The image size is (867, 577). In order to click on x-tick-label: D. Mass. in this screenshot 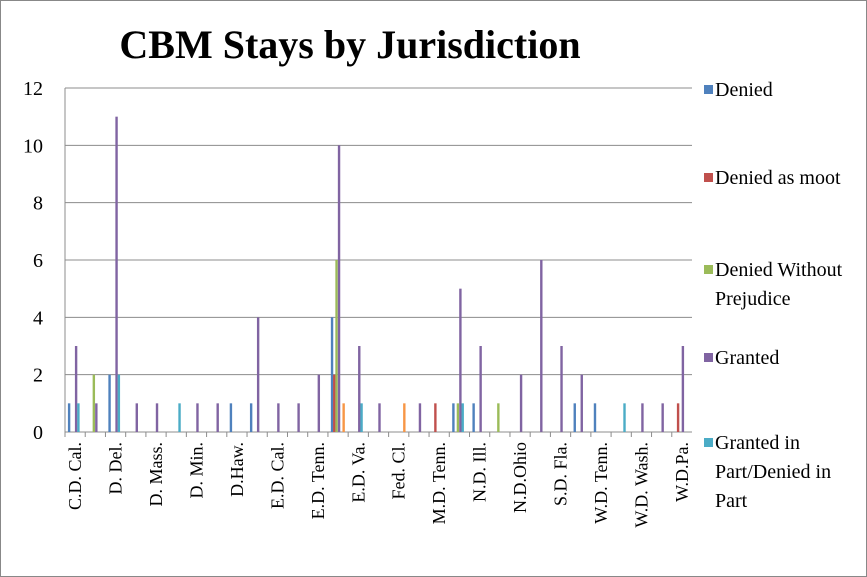, I will do `click(156, 474)`.